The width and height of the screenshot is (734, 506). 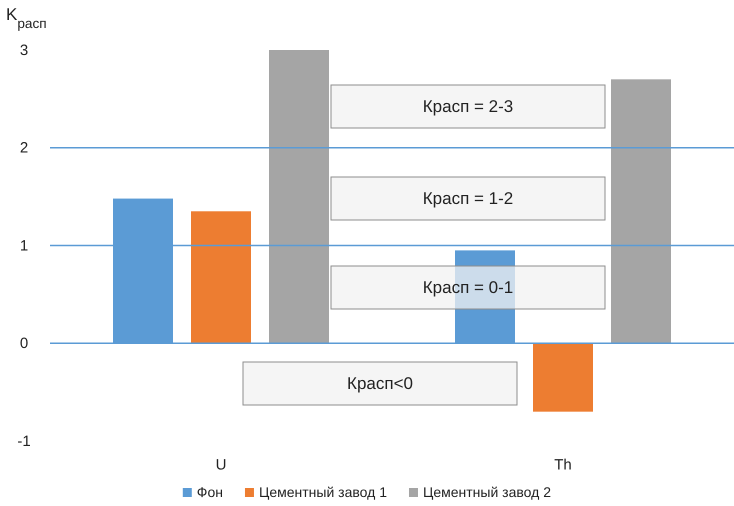 I want to click on y-tick-label: 3, so click(x=24, y=50).